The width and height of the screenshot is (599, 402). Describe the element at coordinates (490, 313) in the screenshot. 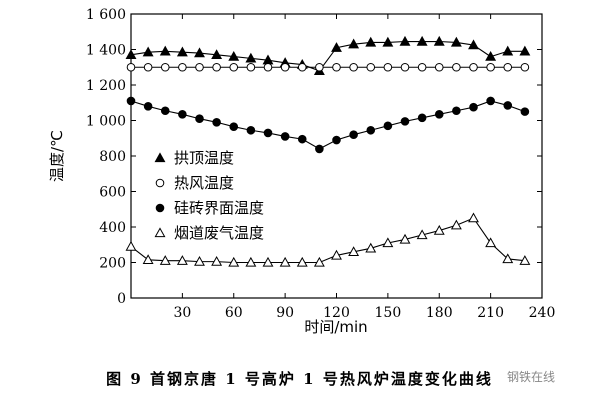

I see `x-tick-label: 210` at that location.